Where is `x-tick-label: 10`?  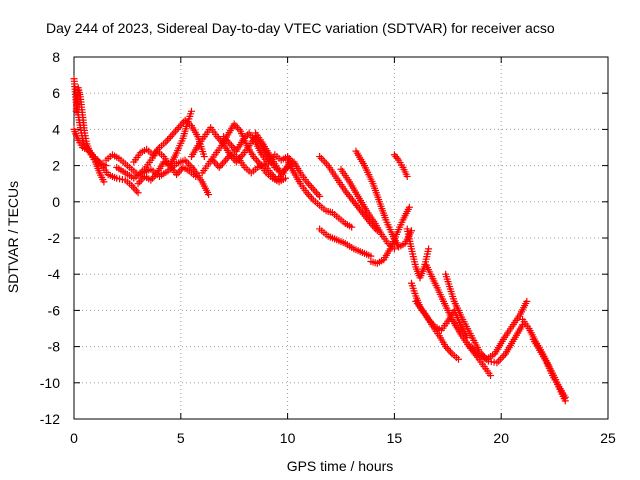
x-tick-label: 10 is located at coordinates (288, 438).